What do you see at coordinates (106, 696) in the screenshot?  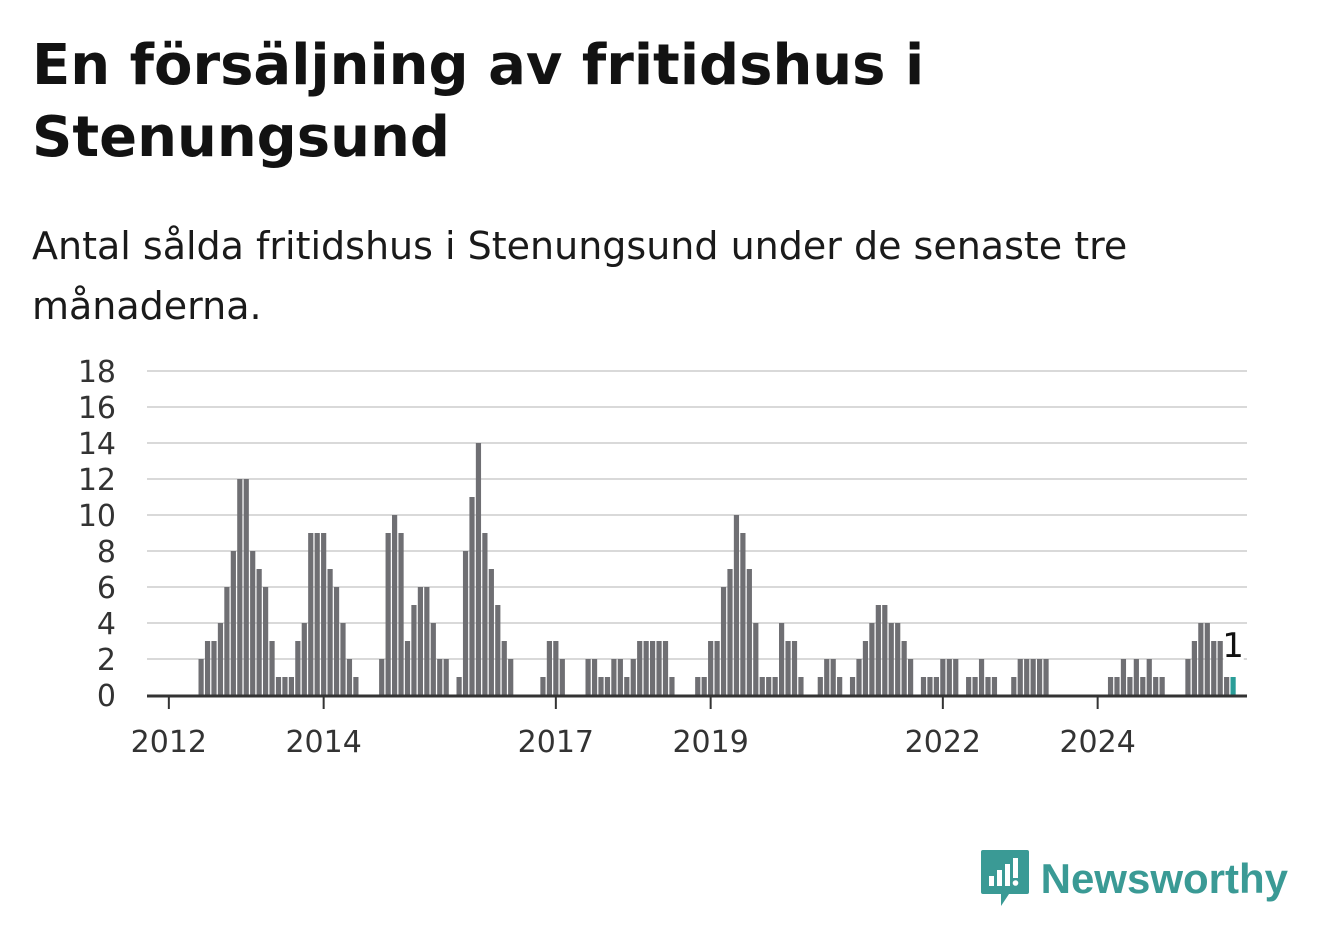 I see `y-tick-label: 0` at bounding box center [106, 696].